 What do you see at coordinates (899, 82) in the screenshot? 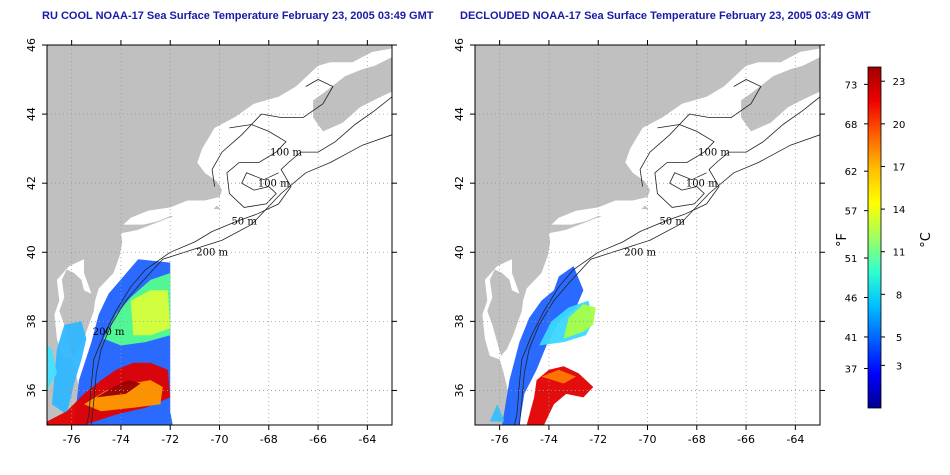
I see `celsius-tick-label: 23` at bounding box center [899, 82].